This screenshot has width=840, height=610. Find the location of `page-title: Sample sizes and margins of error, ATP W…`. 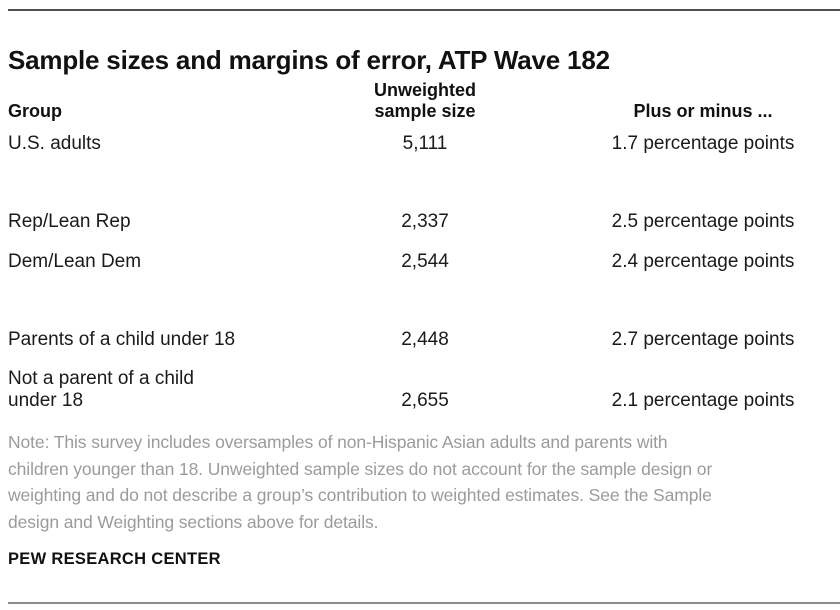

page-title: Sample sizes and margins of error, ATP W… is located at coordinates (309, 60).